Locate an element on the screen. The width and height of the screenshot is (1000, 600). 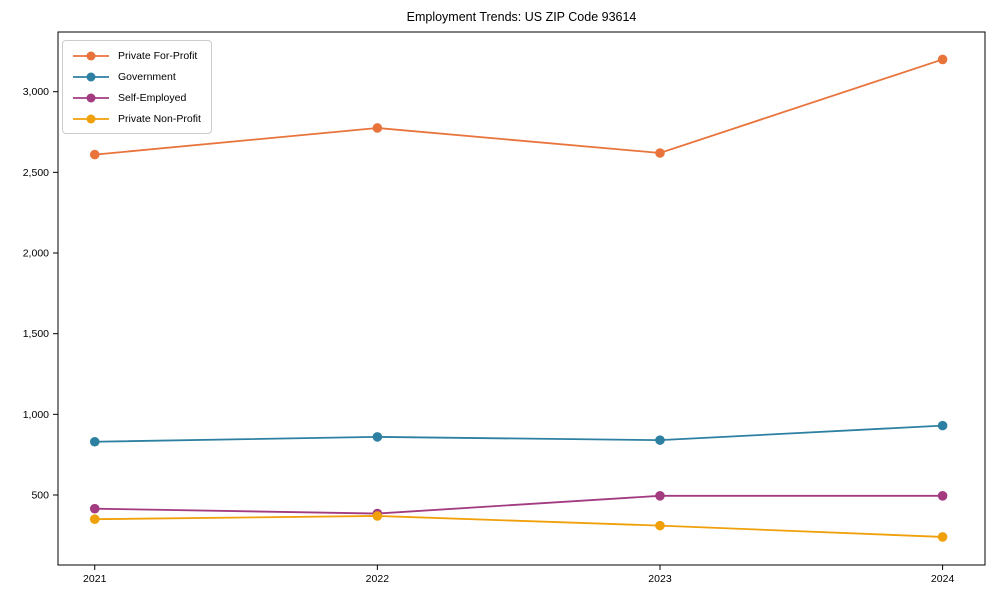
legend-item: Government is located at coordinates (136, 76).